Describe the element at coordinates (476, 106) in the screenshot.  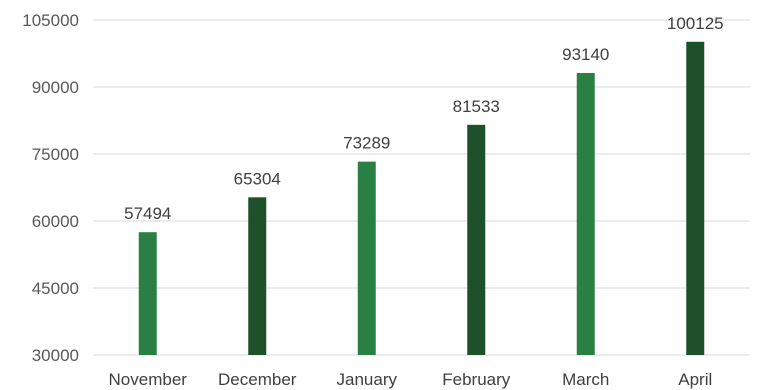
I see `data-label: 81533` at that location.